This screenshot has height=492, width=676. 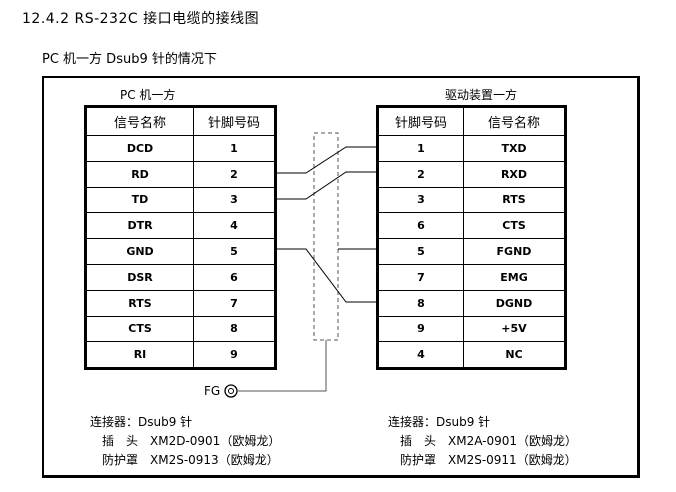 What do you see at coordinates (471, 277) in the screenshot?
I see `table-row: 7 EMG` at bounding box center [471, 277].